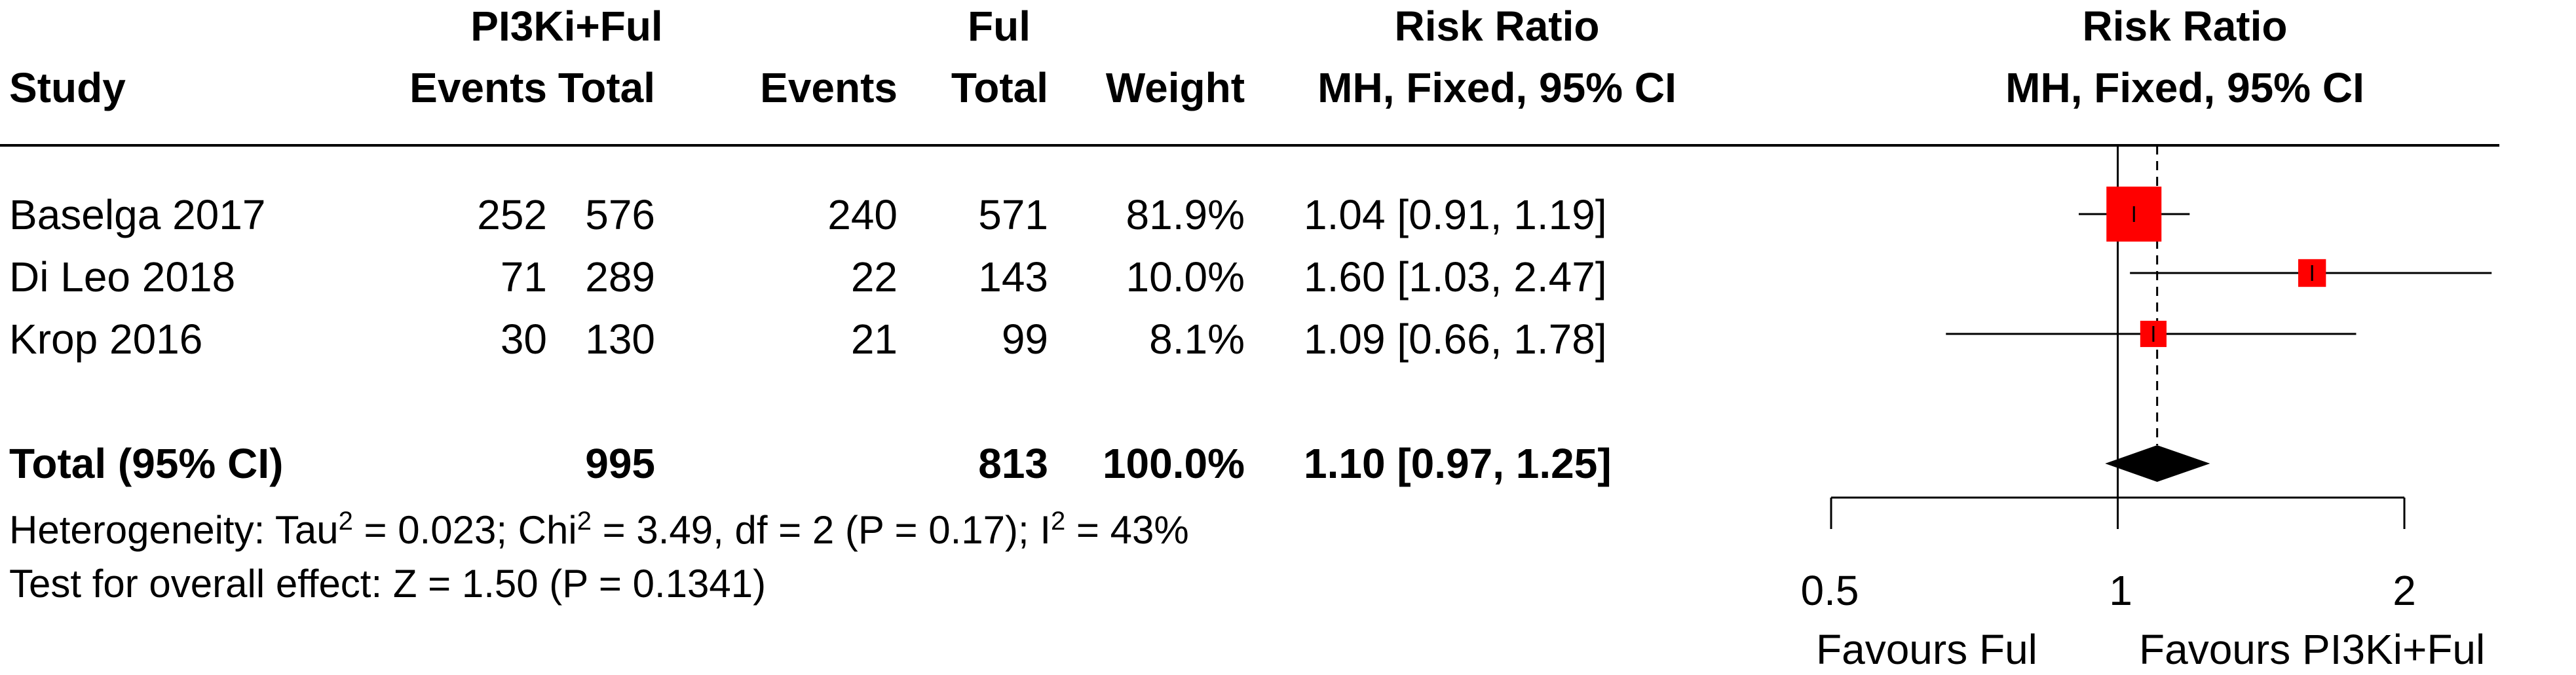  What do you see at coordinates (137, 214) in the screenshot?
I see `study-name: Baselga 2017` at bounding box center [137, 214].